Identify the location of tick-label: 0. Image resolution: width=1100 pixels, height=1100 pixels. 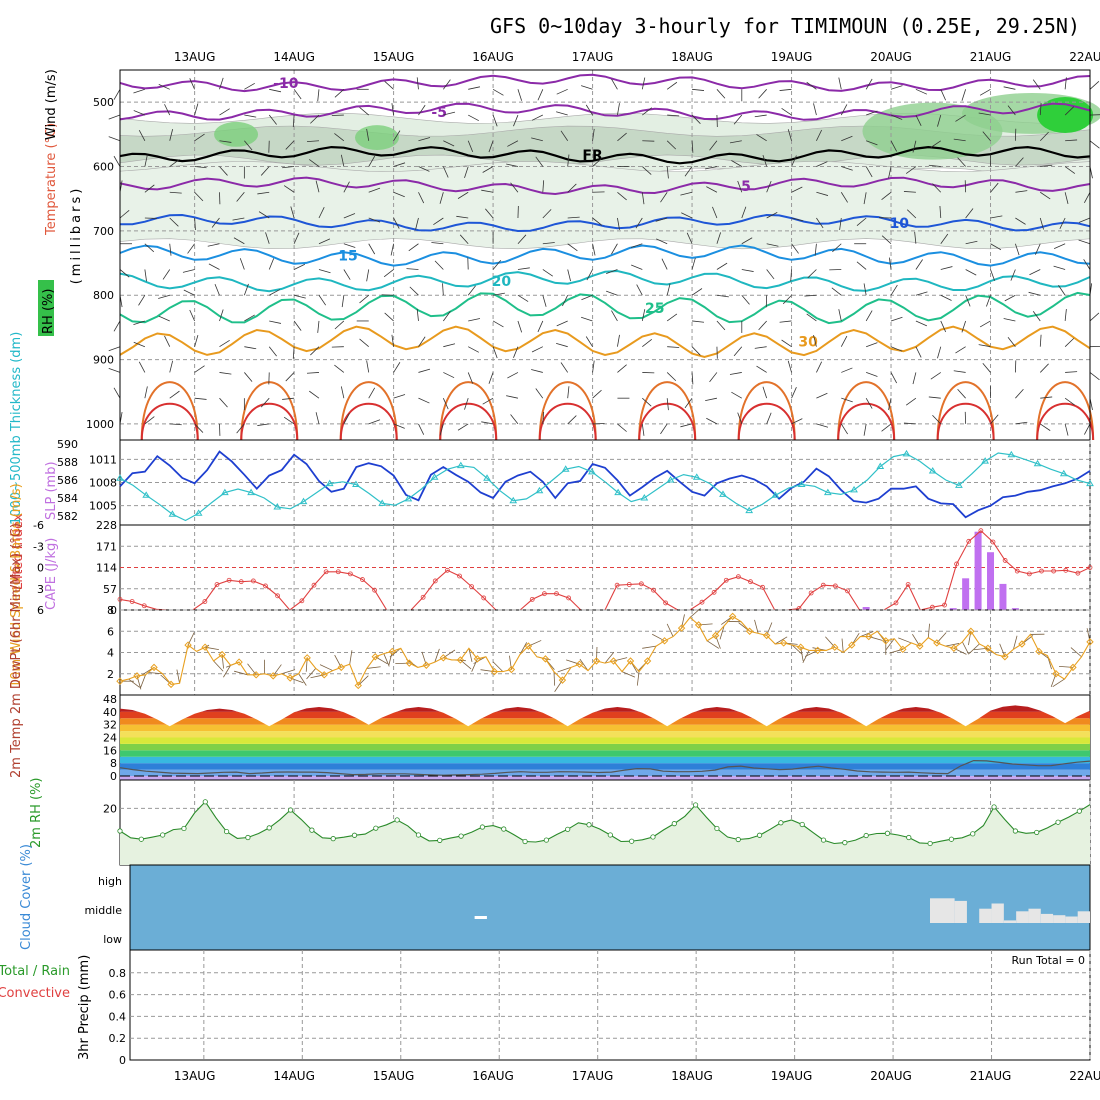
(40, 568).